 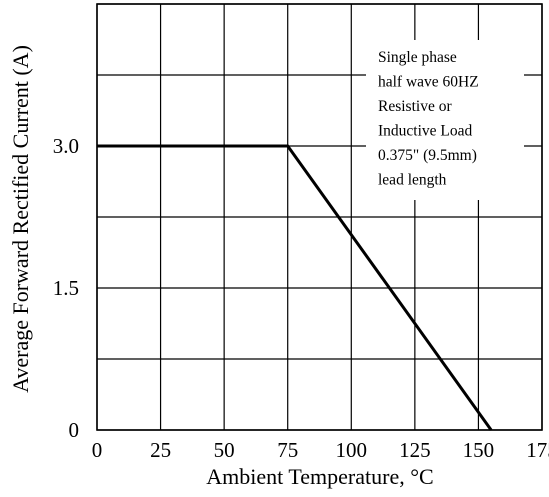 What do you see at coordinates (417, 57) in the screenshot?
I see `annotation-line: Single phase` at bounding box center [417, 57].